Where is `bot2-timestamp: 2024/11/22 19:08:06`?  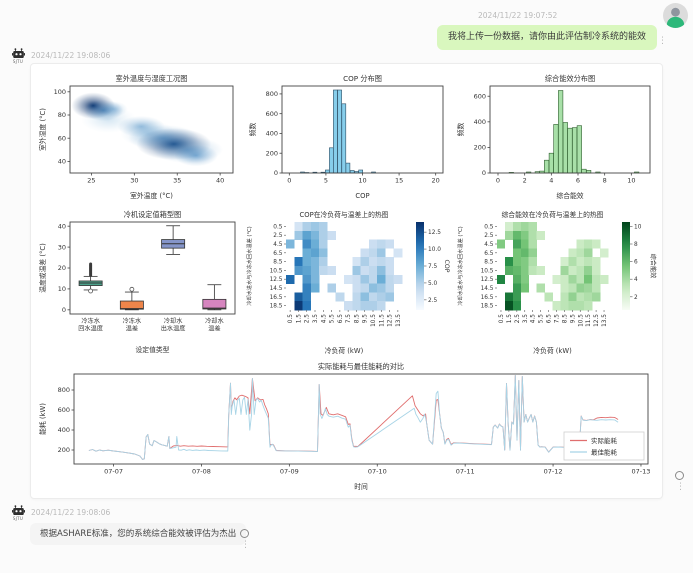
bot2-timestamp: 2024/11/22 19:08:06 is located at coordinates (71, 512).